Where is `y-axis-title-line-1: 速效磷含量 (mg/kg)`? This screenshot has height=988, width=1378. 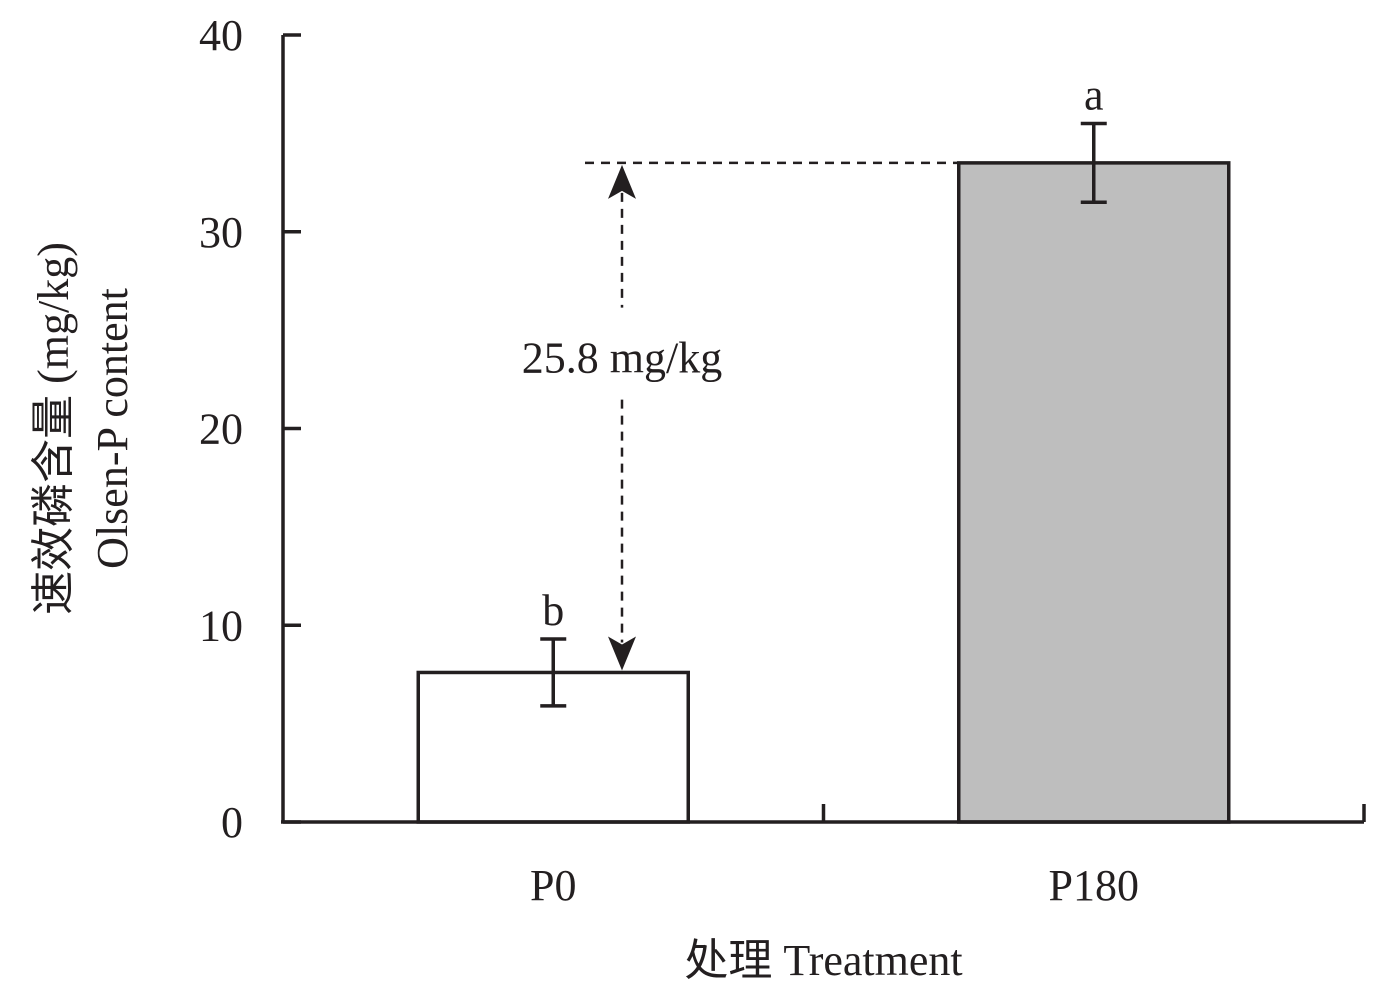
y-axis-title-line-1: 速效磷含量 (mg/kg) is located at coordinates (53, 428).